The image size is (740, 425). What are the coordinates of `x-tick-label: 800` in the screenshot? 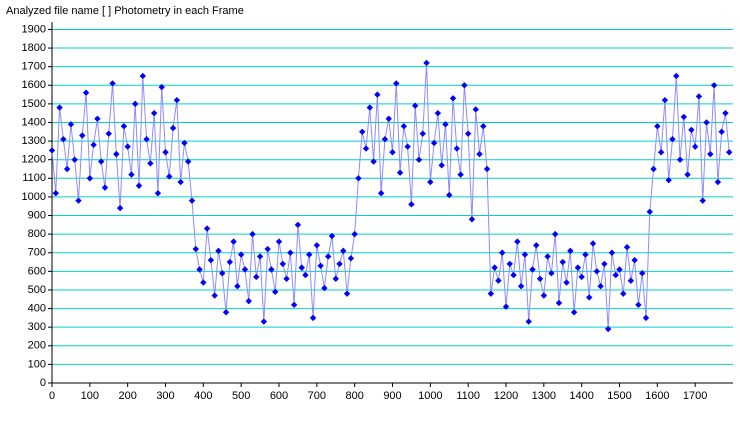 It's located at (354, 396).